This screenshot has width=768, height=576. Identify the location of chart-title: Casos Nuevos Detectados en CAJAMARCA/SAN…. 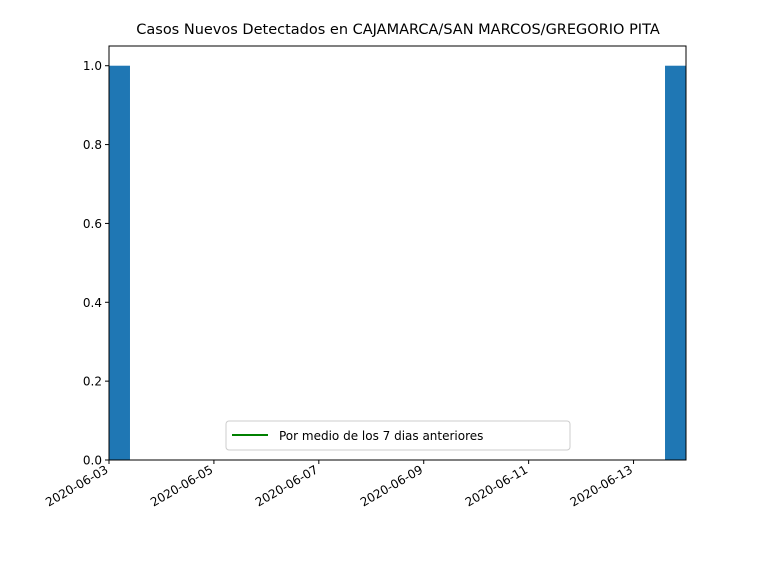
(398, 30).